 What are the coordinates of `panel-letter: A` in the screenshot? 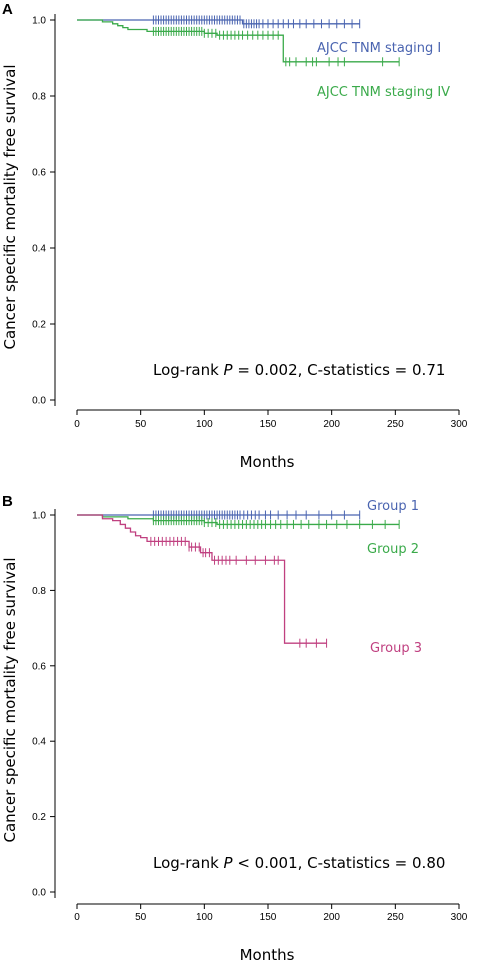 It's located at (7, 9).